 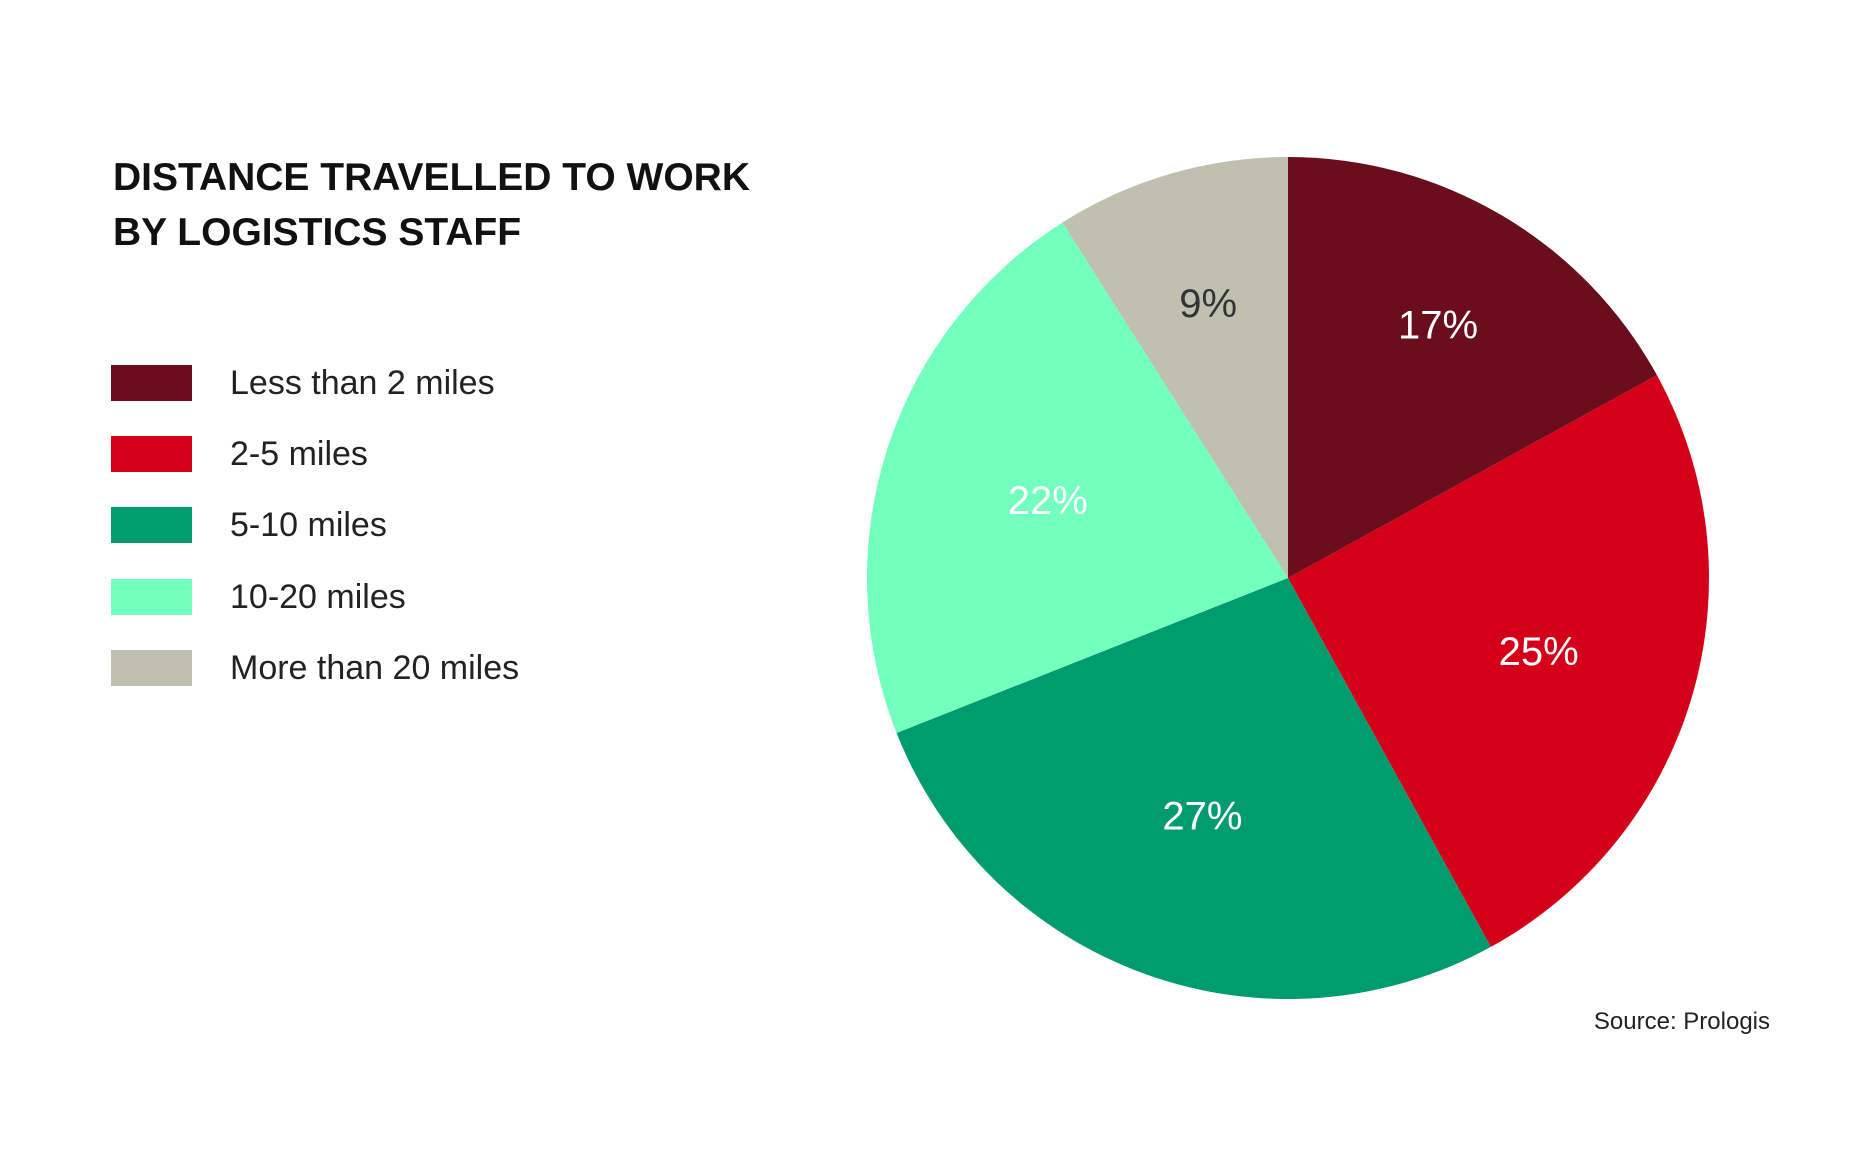 What do you see at coordinates (411, 596) in the screenshot?
I see `legend-item: 10-20 miles` at bounding box center [411, 596].